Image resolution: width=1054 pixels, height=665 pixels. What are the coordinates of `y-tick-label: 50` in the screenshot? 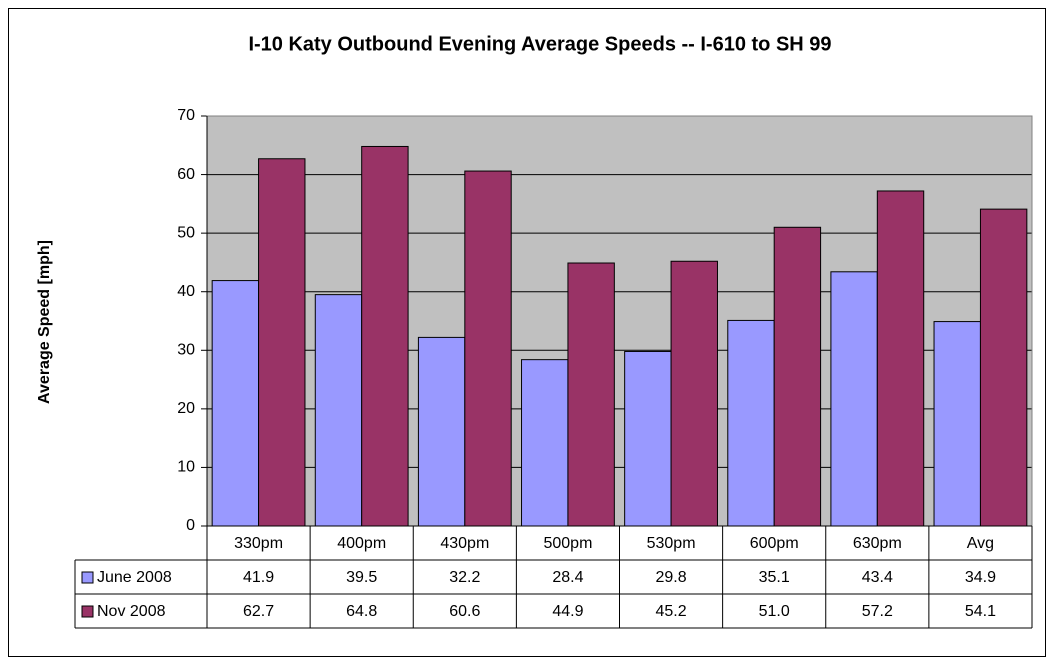 It's located at (186, 232).